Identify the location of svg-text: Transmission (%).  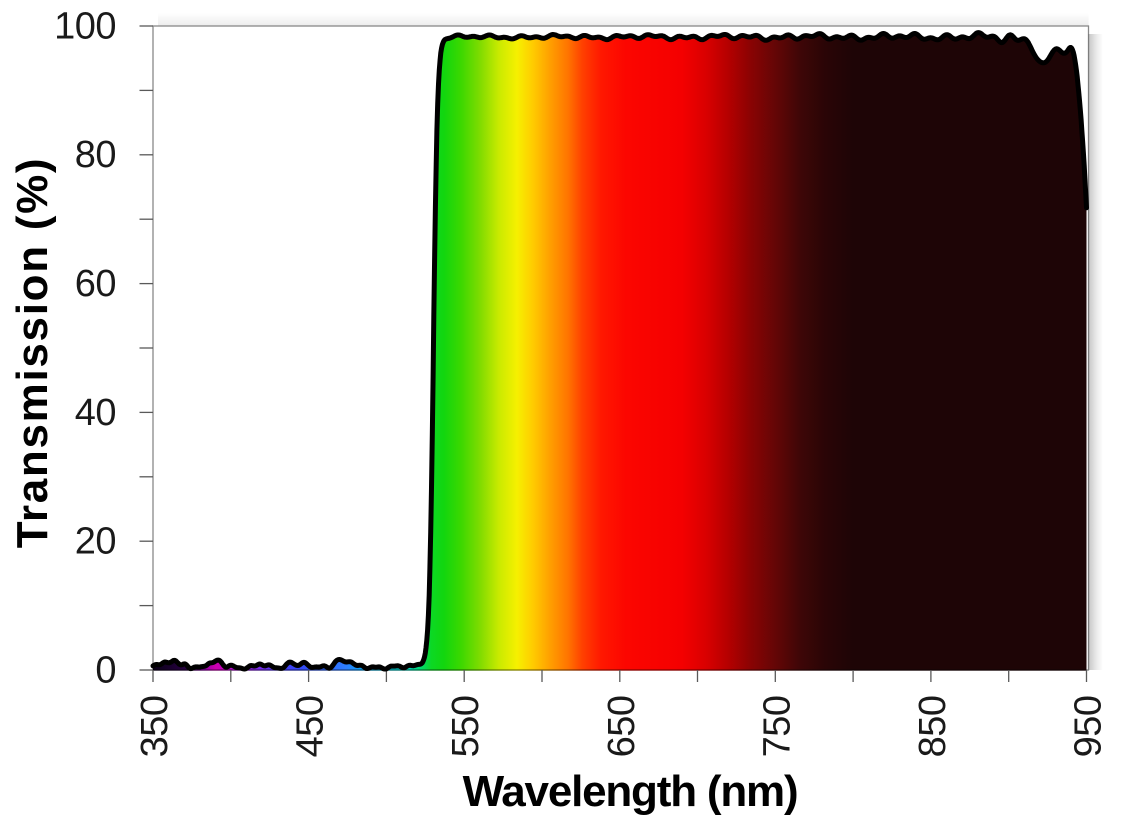
(32, 353).